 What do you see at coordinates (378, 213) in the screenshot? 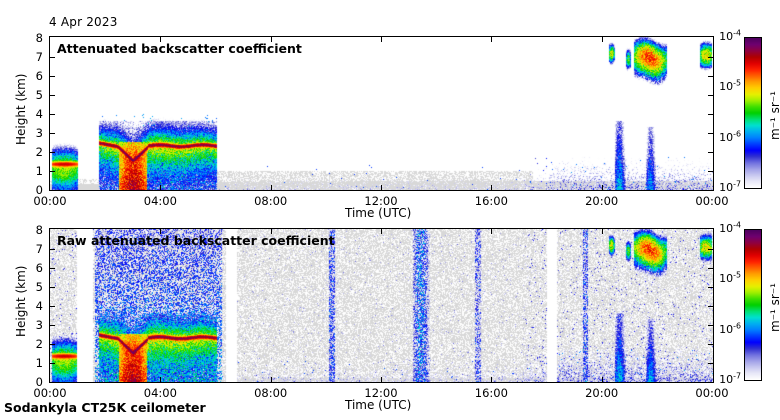
I see `x-axis-label-top: Time (UTC)` at bounding box center [378, 213].